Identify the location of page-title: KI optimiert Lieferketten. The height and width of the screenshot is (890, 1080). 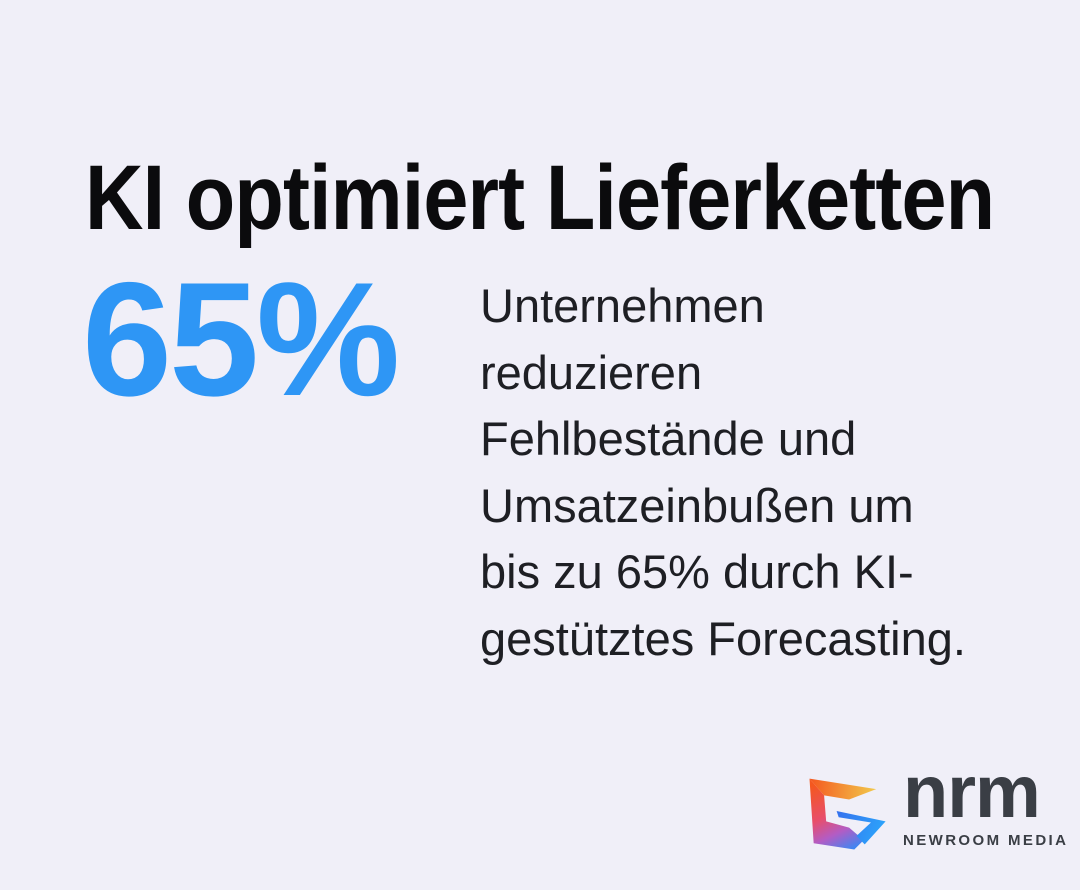
(540, 198).